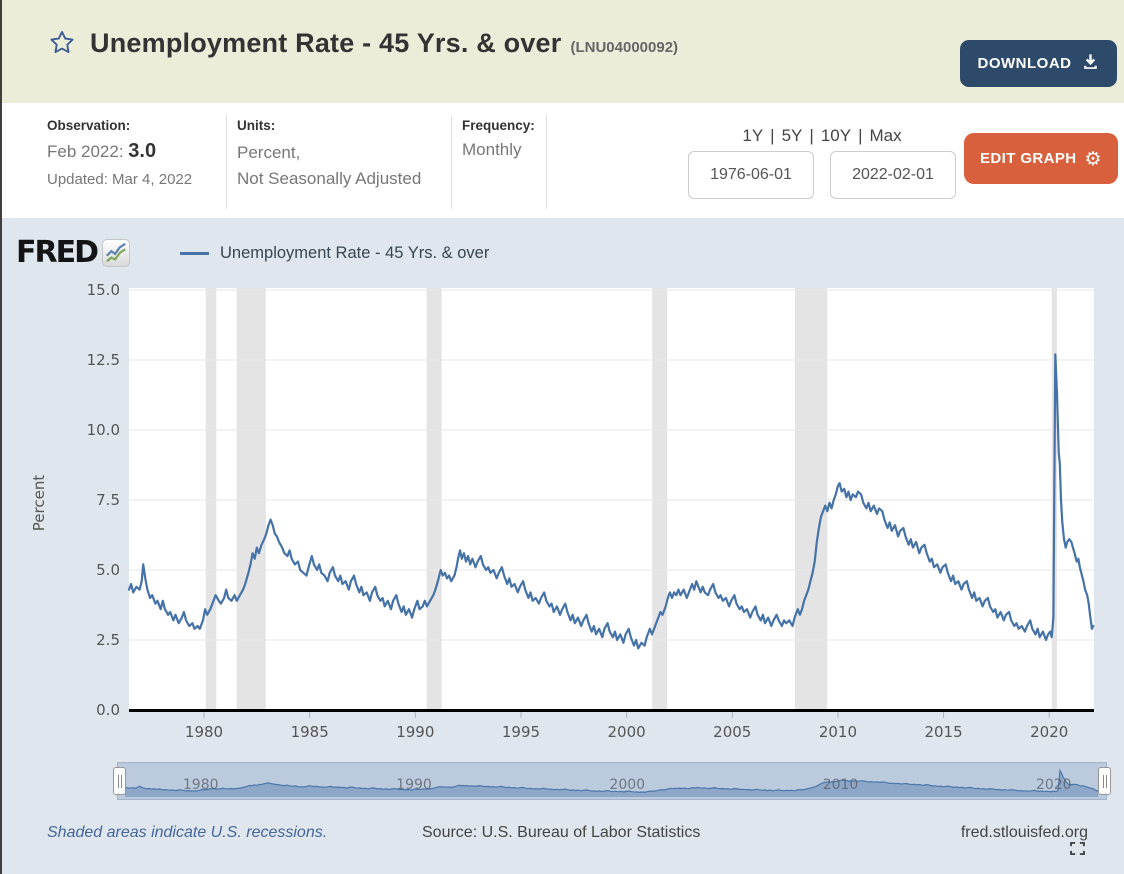 The image size is (1124, 874). Describe the element at coordinates (498, 125) in the screenshot. I see `frequency-label: Frequency:` at that location.